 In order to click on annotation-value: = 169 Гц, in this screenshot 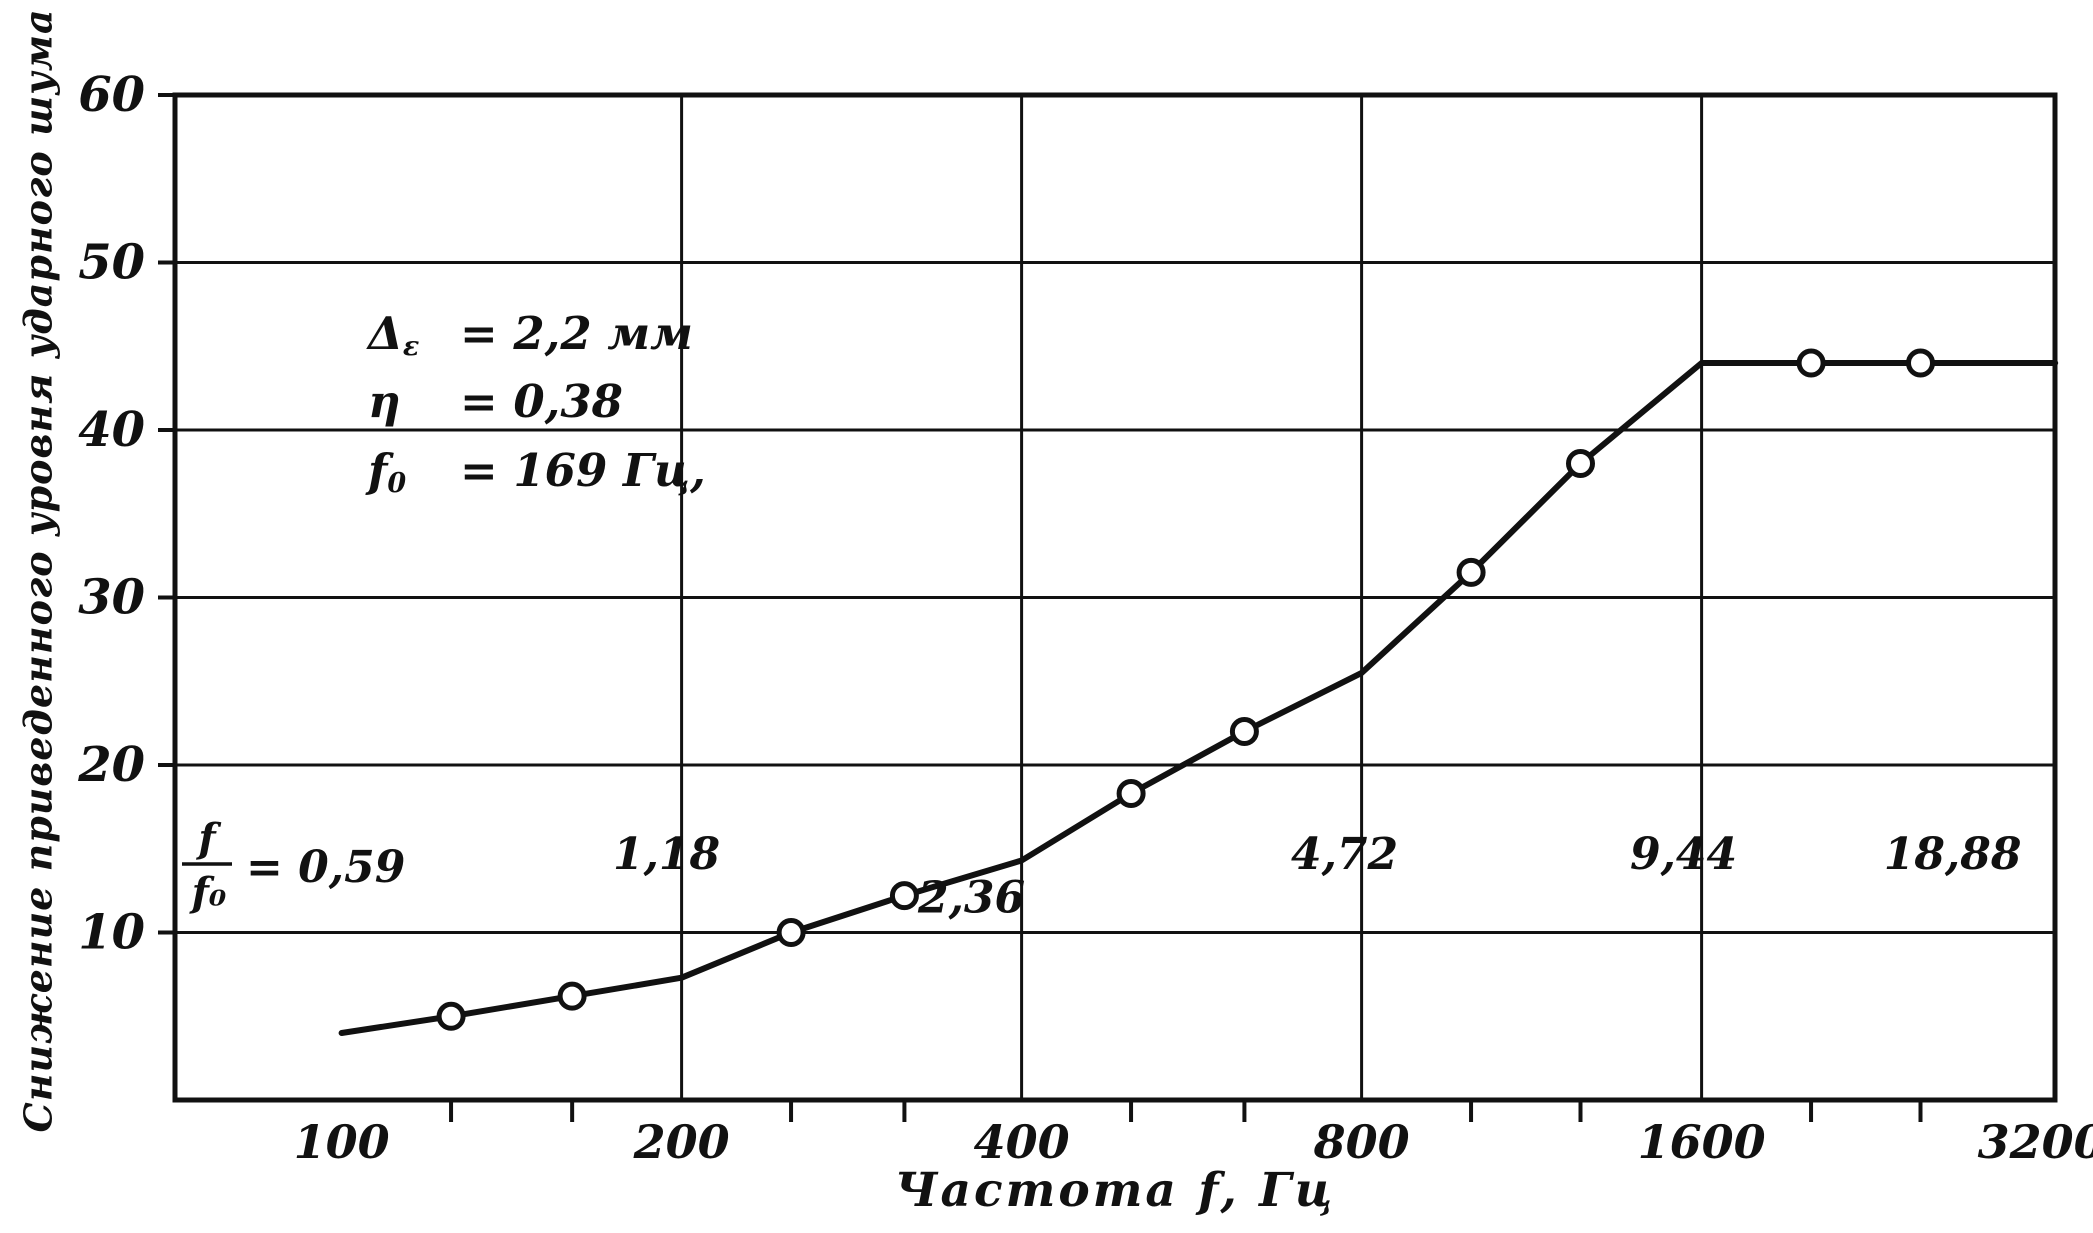, I will do `click(583, 470)`.